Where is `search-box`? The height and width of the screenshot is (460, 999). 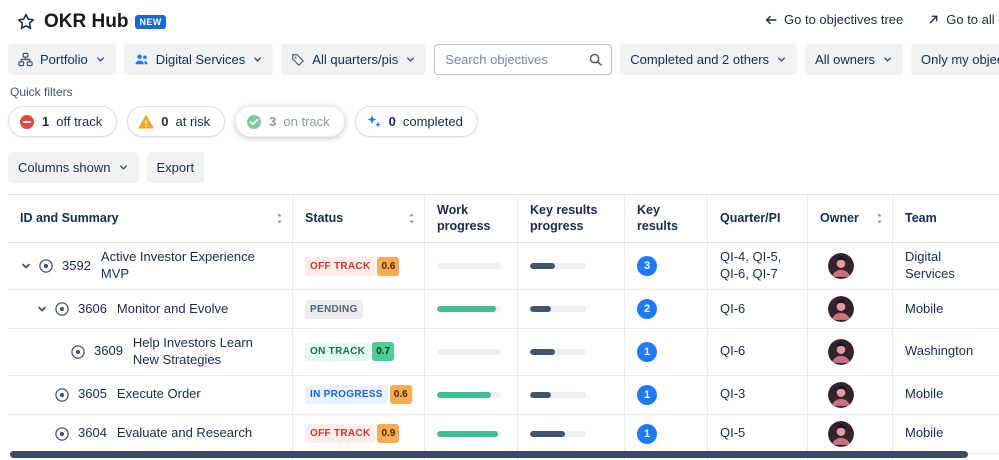
search-box is located at coordinates (523, 59).